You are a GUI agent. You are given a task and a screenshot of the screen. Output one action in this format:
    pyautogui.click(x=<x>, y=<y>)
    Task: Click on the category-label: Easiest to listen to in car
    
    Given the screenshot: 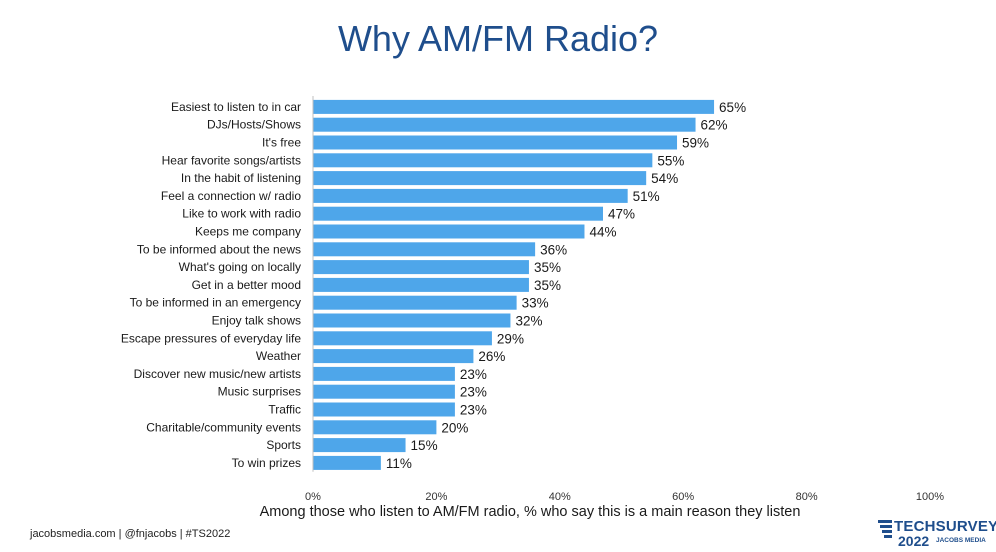 What is the action you would take?
    pyautogui.click(x=236, y=107)
    